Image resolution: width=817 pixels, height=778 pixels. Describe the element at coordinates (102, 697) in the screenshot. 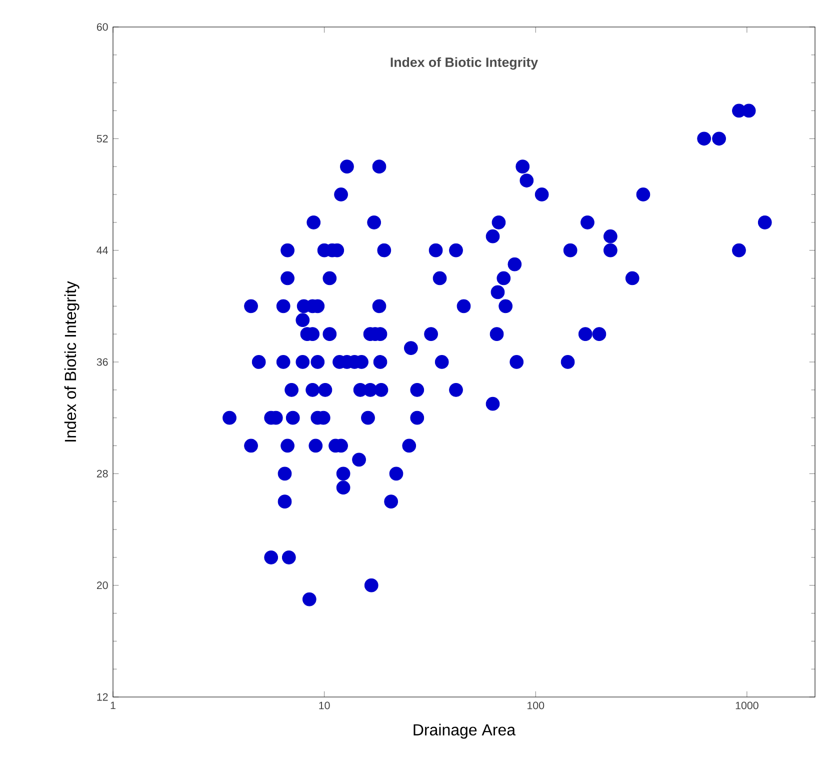

I see `y-tick-label: 12` at that location.